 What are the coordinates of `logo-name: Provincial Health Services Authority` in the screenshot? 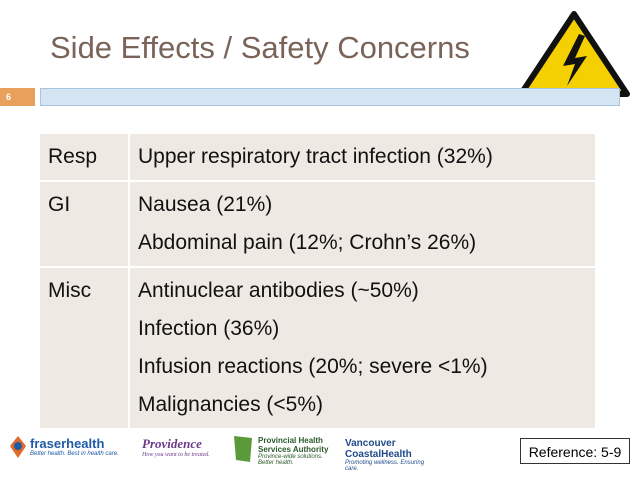 It's located at (293, 445).